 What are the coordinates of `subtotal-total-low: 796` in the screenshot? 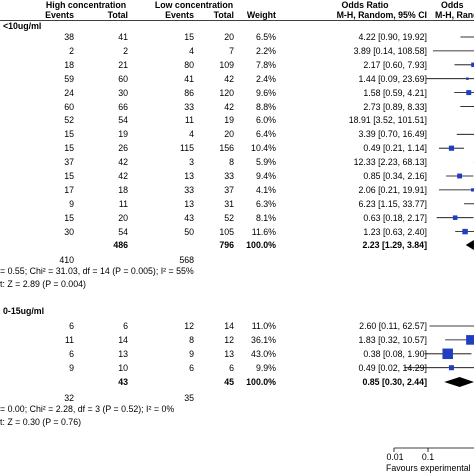 It's located at (226, 245).